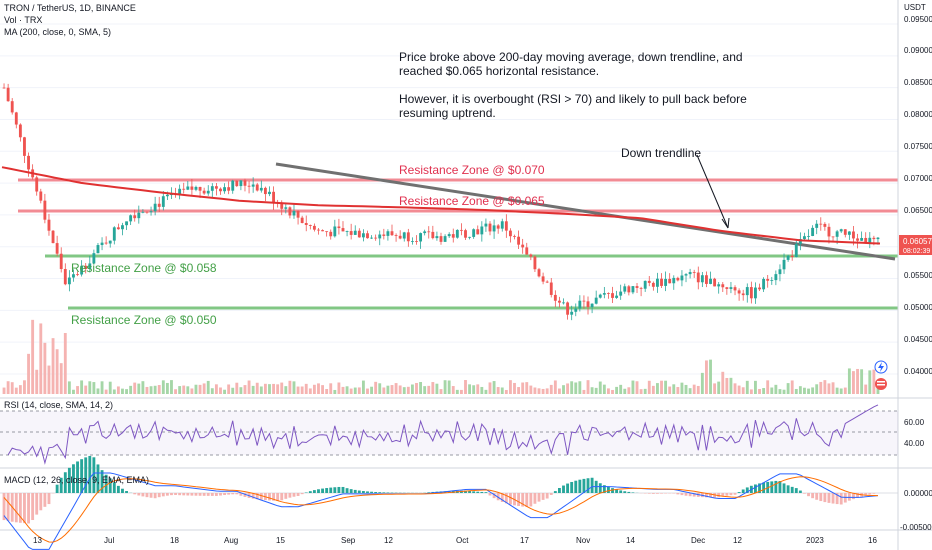 This screenshot has height=550, width=932. Describe the element at coordinates (712, 191) in the screenshot. I see `trendline-arrow` at that location.